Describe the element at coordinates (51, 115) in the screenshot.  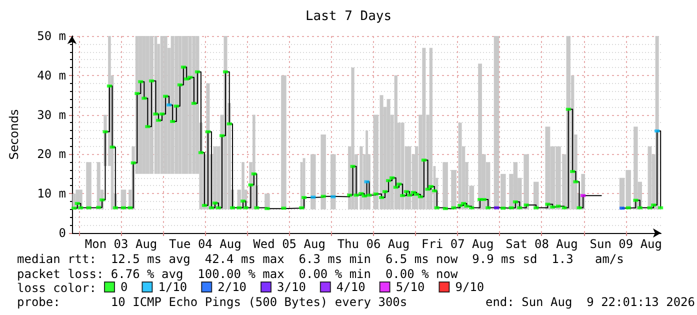
I see `y-tick-label: 30 m` at that location.